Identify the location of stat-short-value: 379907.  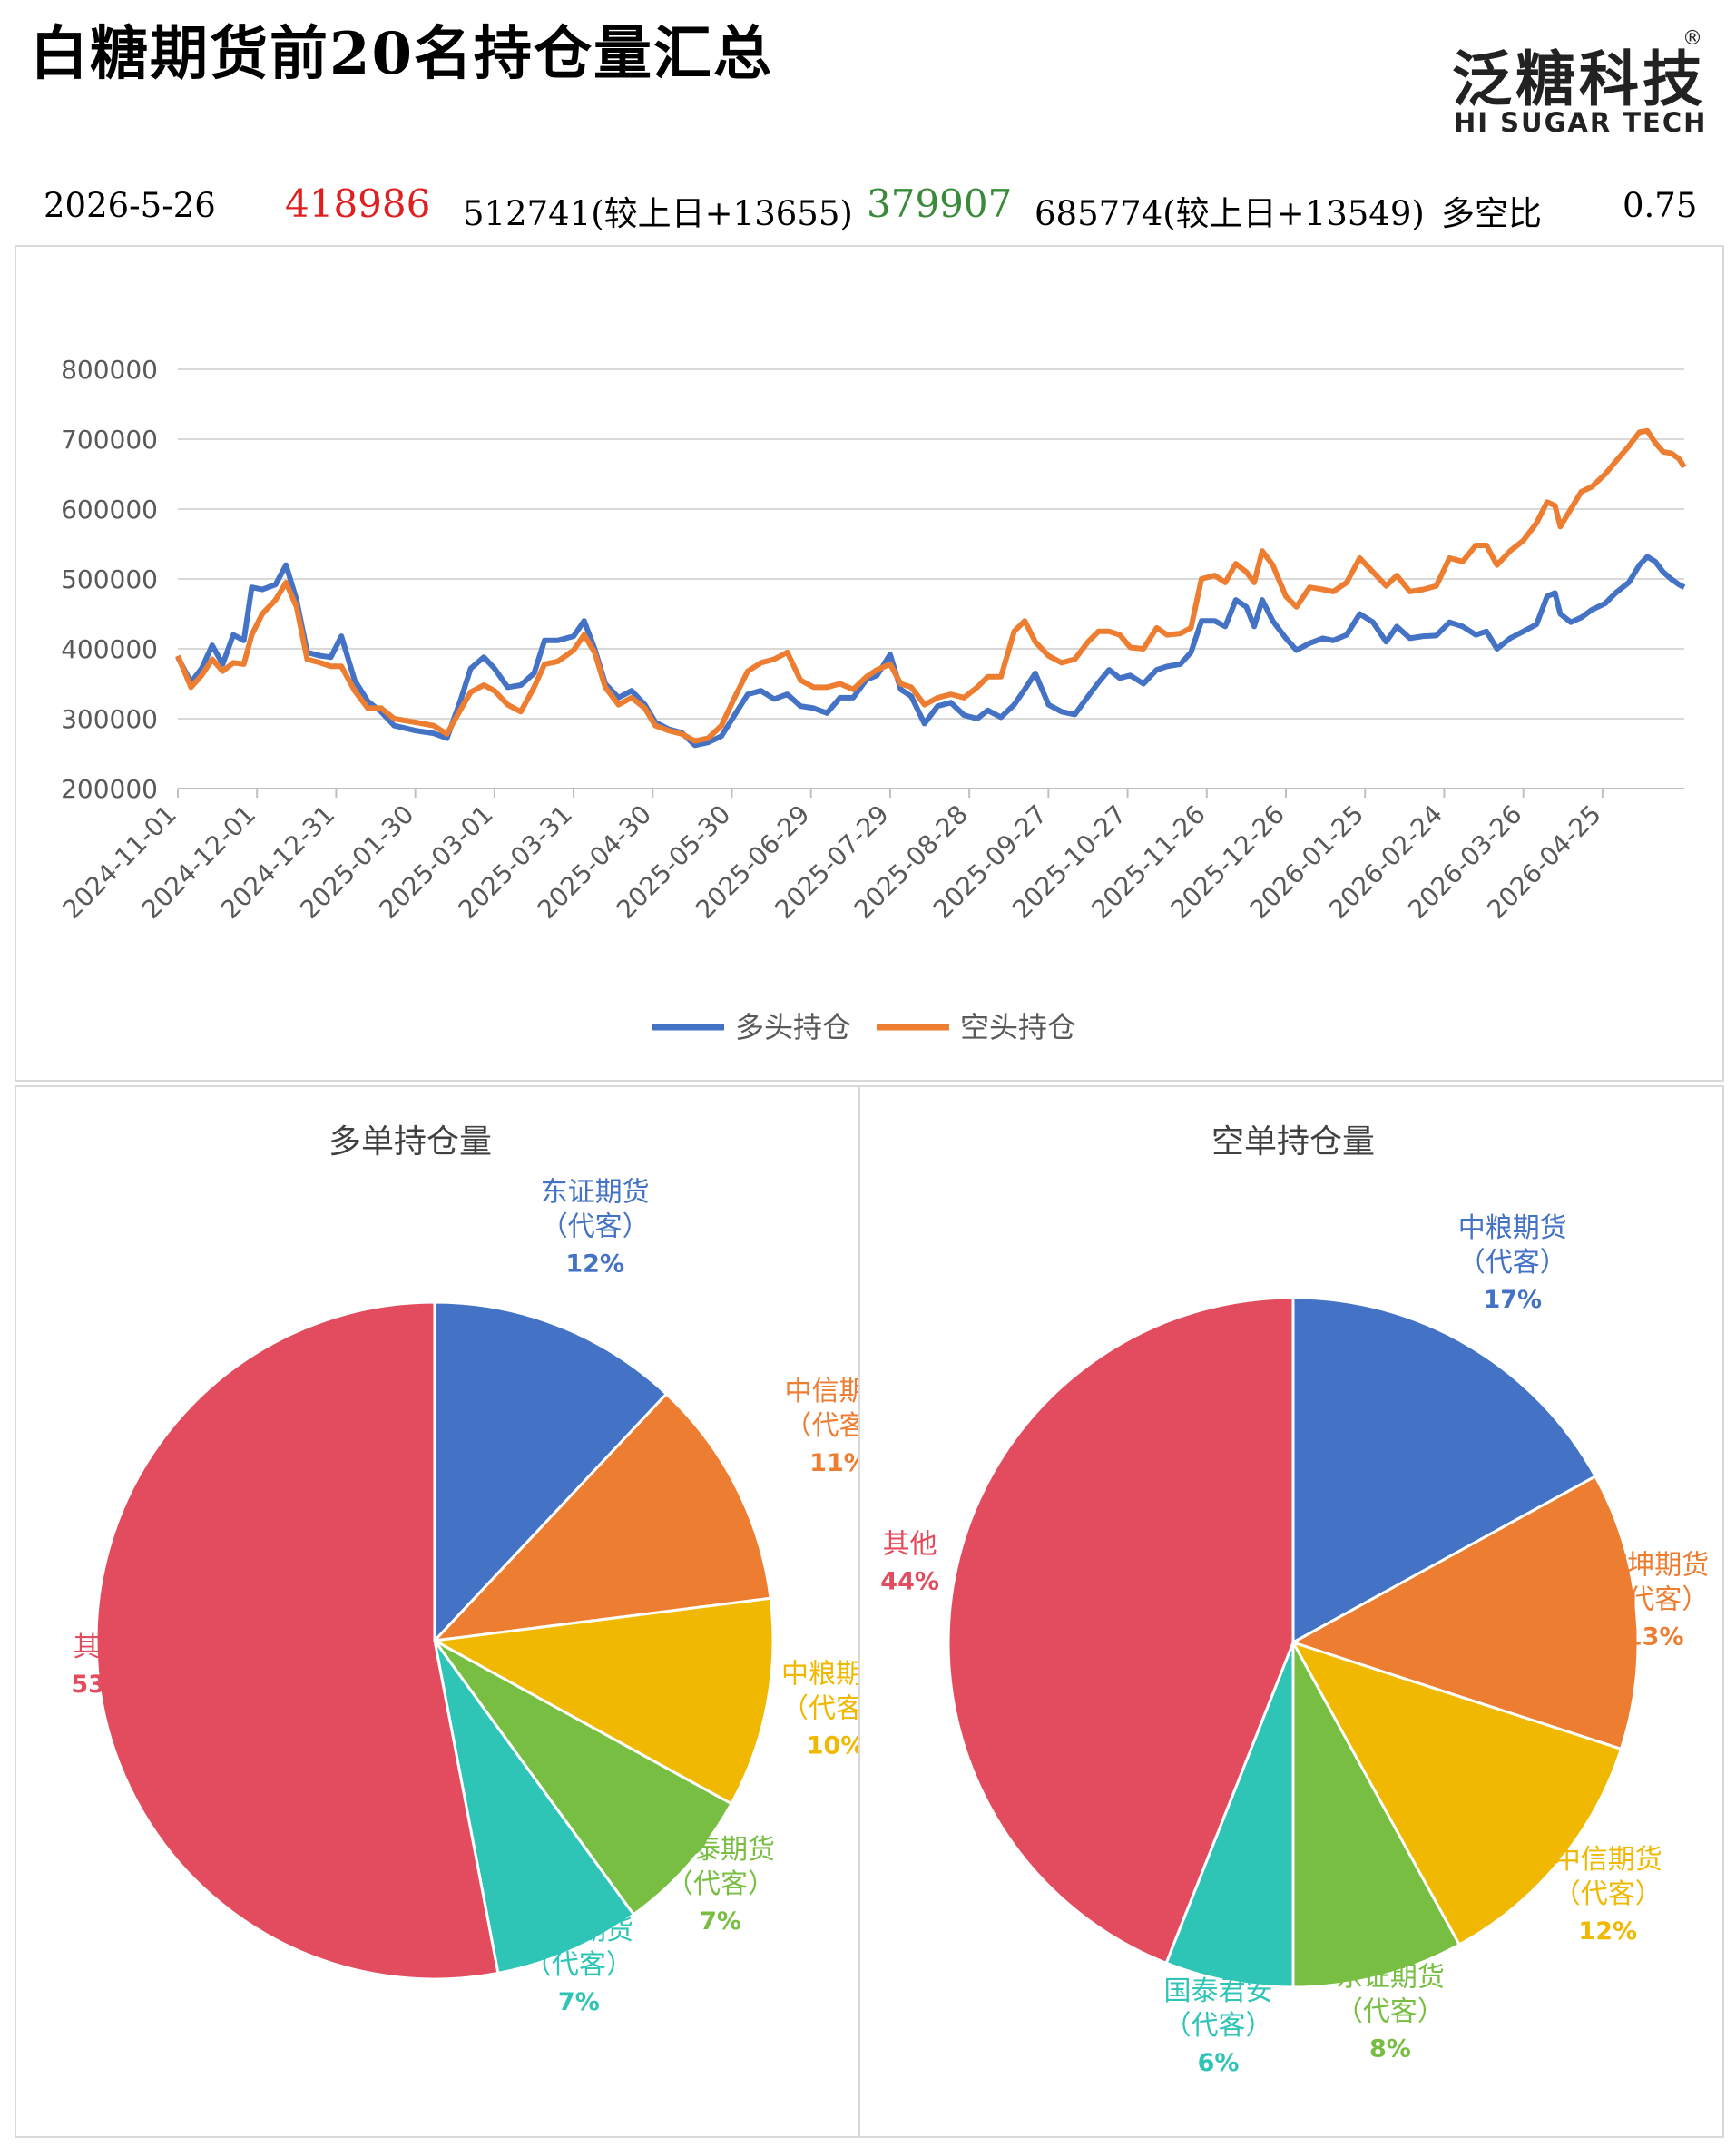
(940, 203).